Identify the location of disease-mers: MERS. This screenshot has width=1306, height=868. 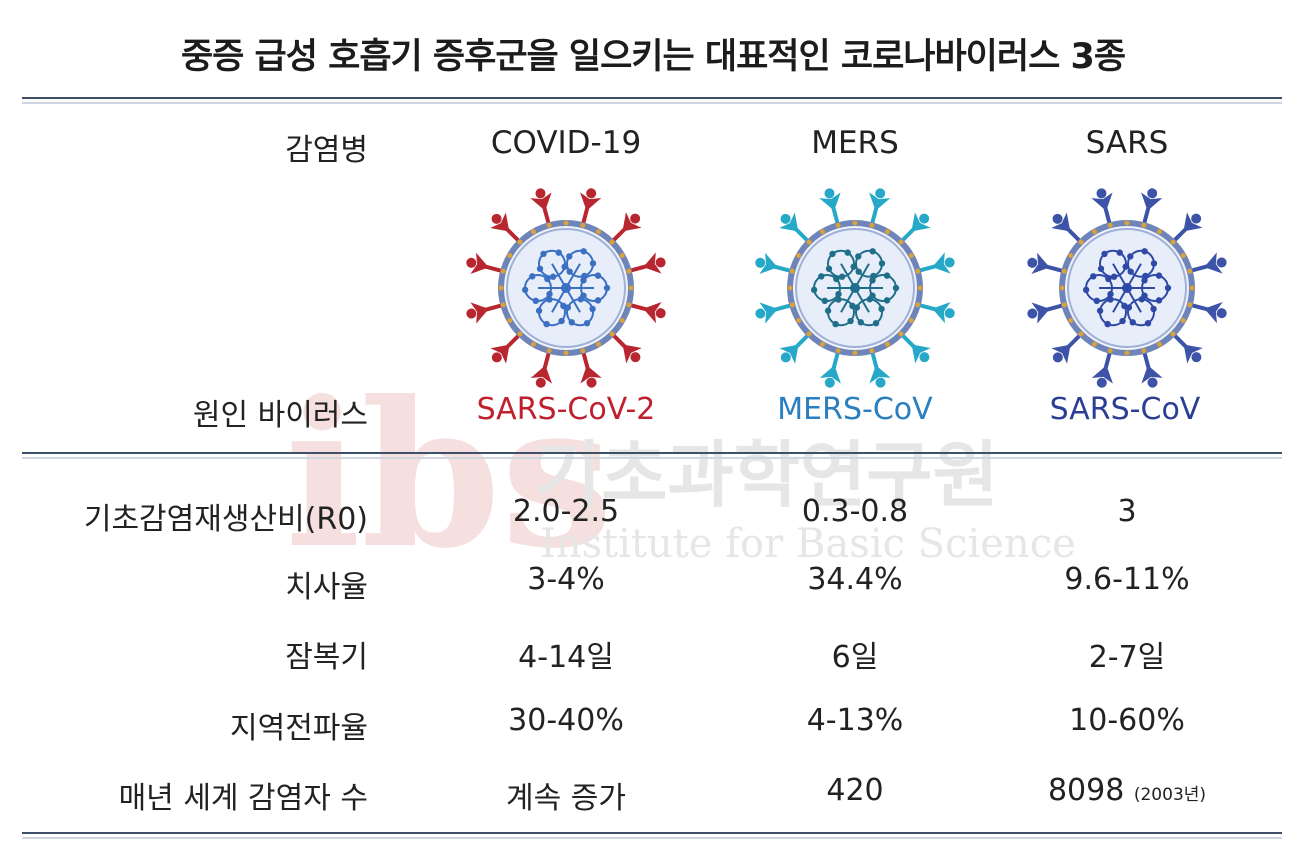
(855, 143).